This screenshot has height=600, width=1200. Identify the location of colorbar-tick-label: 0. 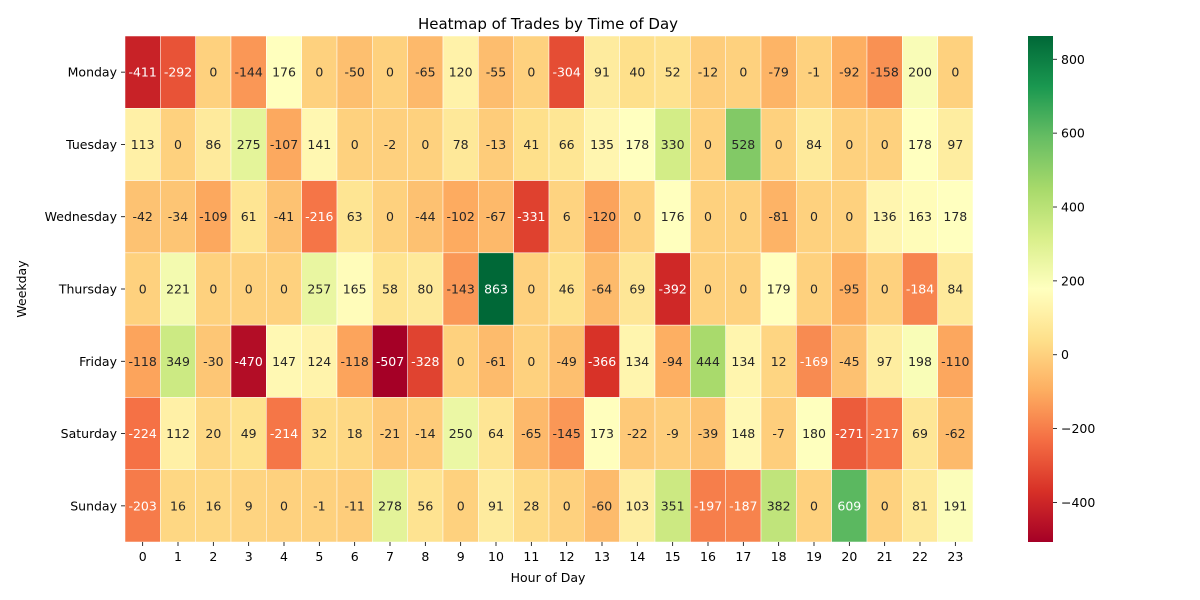
(1065, 354).